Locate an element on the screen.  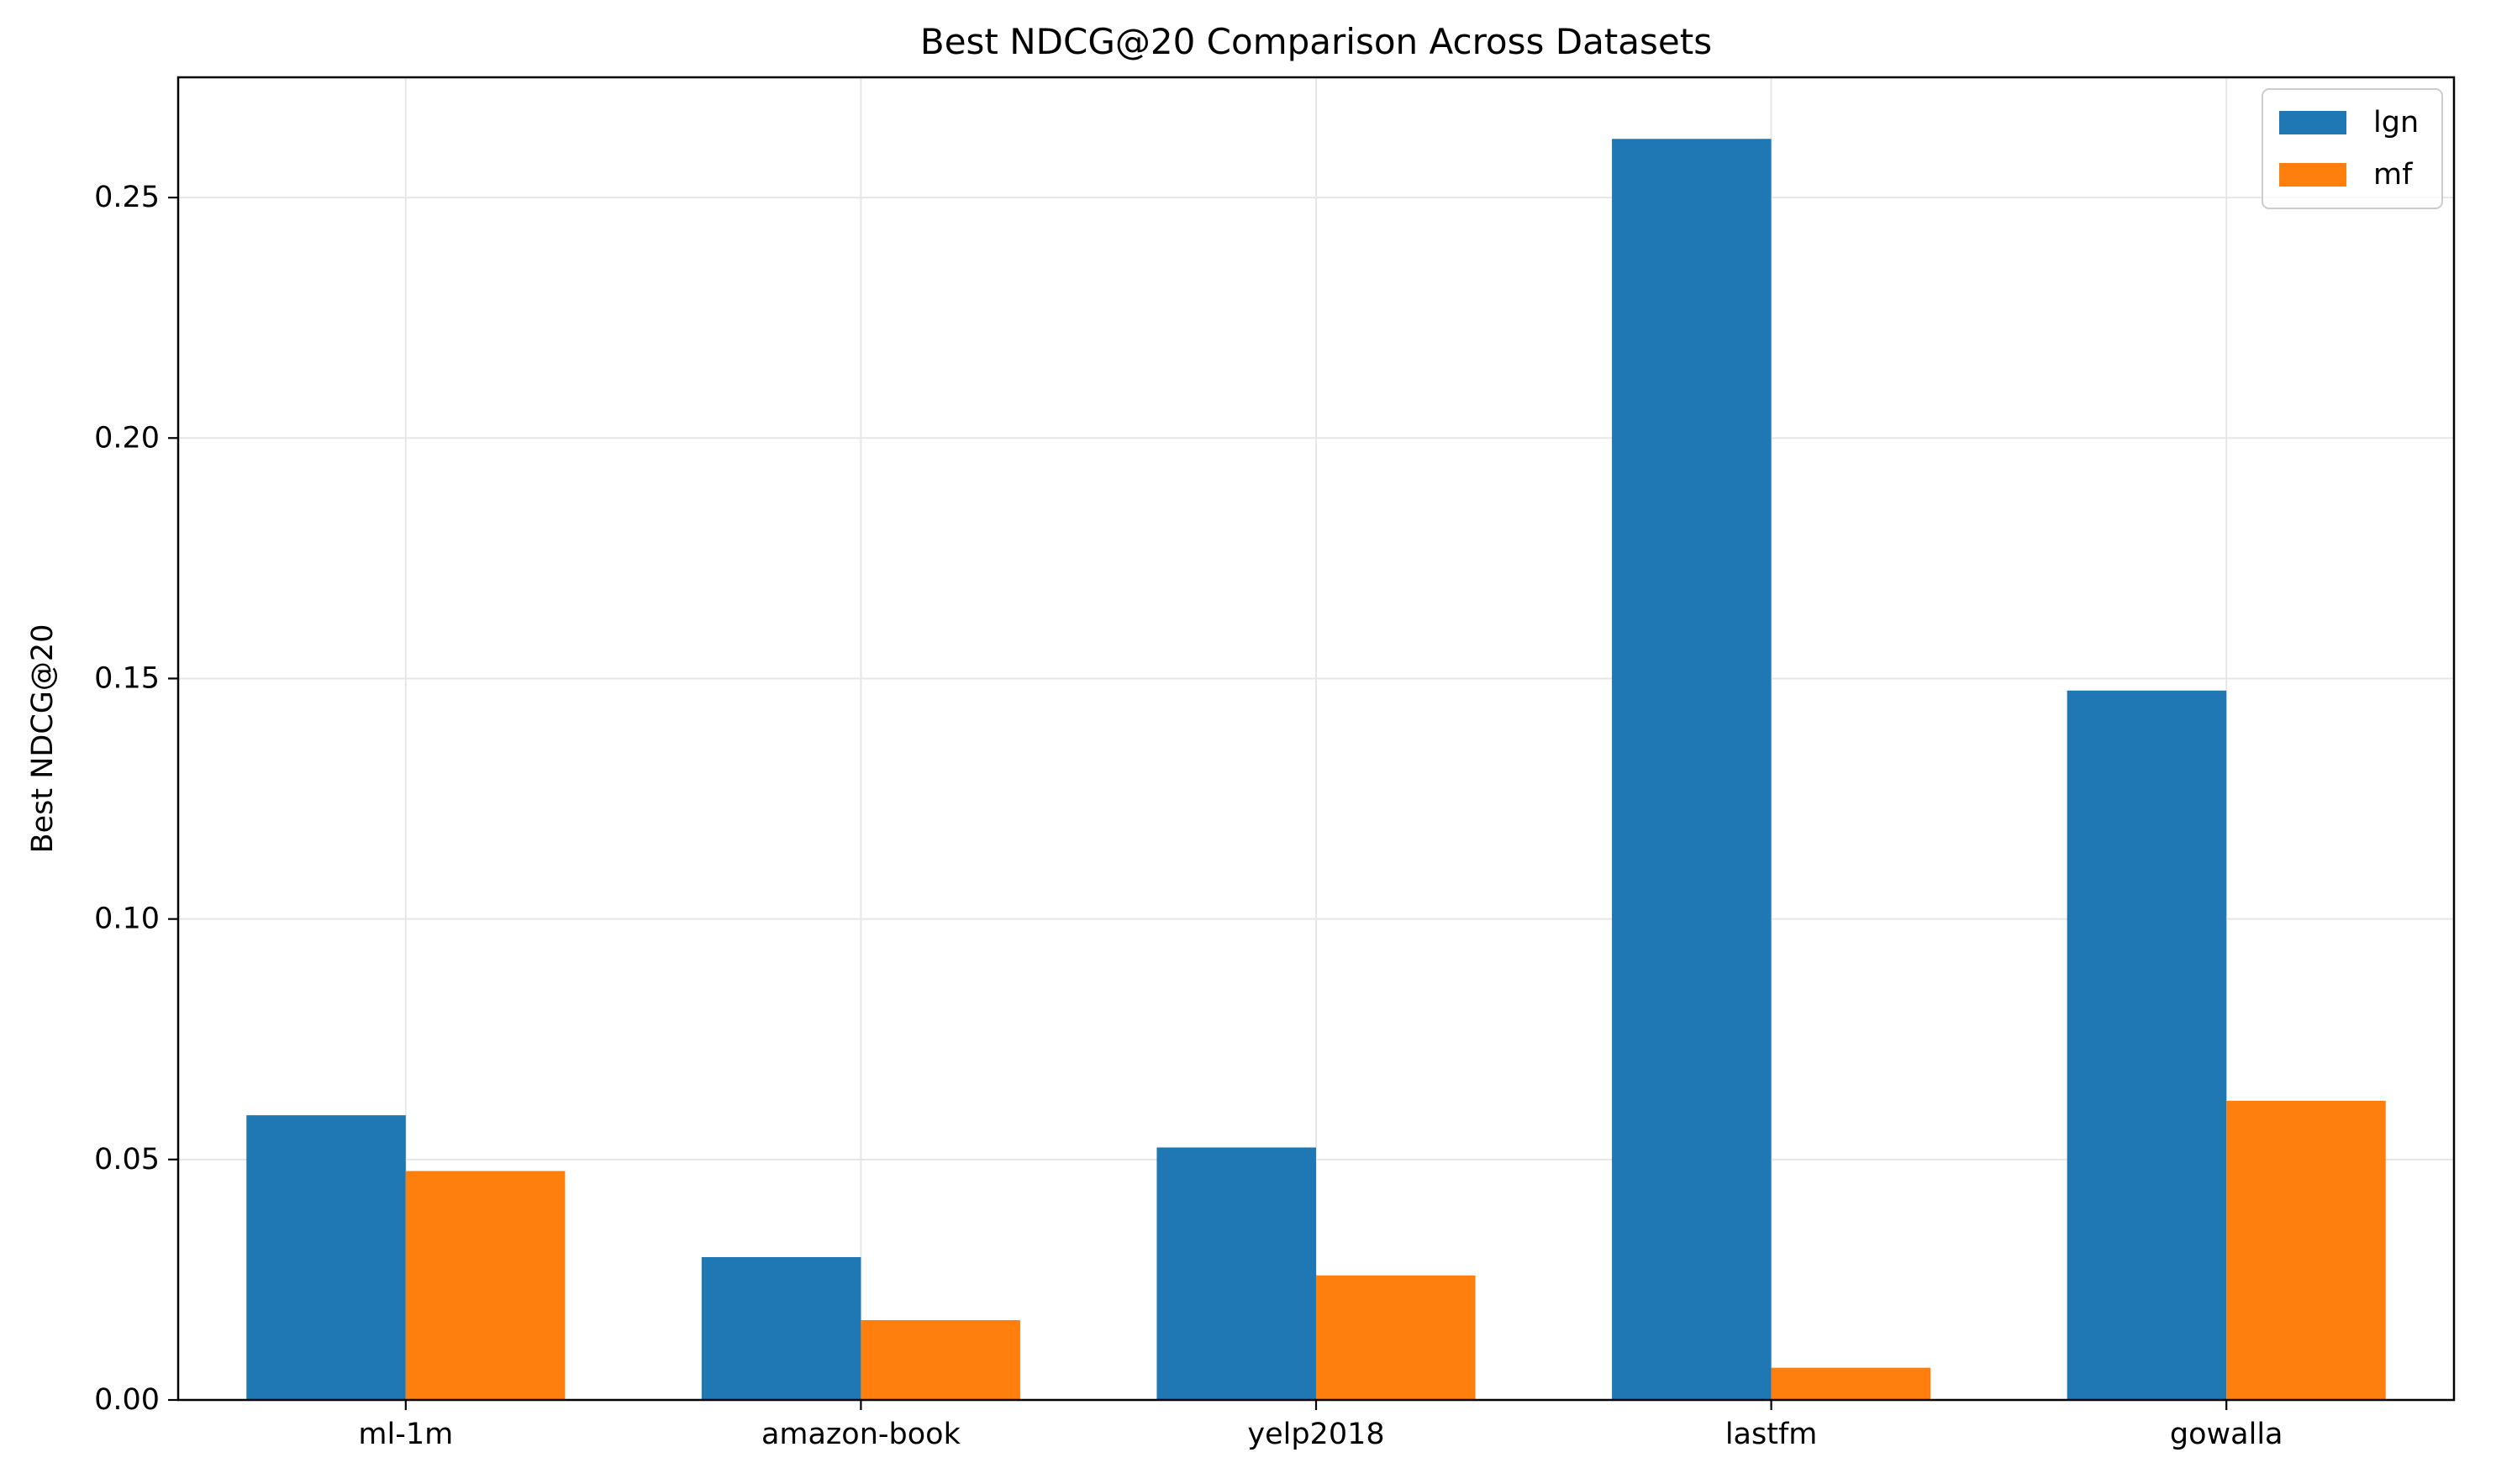
x-tick-label: ml-1m is located at coordinates (405, 1434).